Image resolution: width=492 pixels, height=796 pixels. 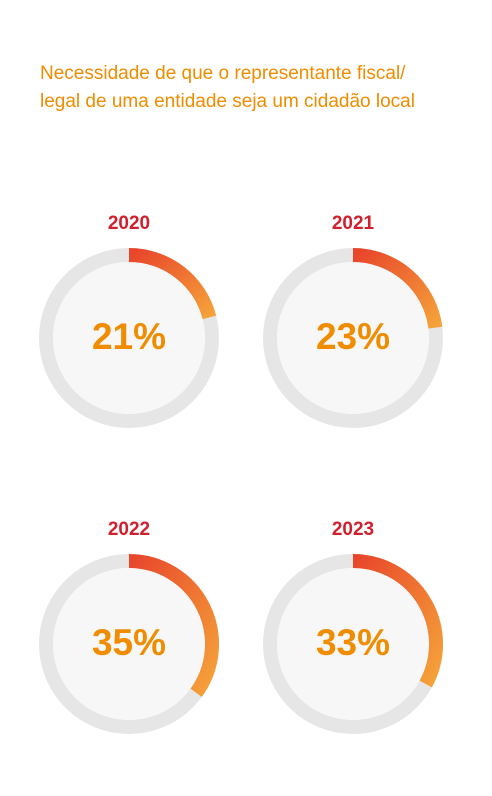 I want to click on donut-ring-2022: 35%, so click(x=129, y=644).